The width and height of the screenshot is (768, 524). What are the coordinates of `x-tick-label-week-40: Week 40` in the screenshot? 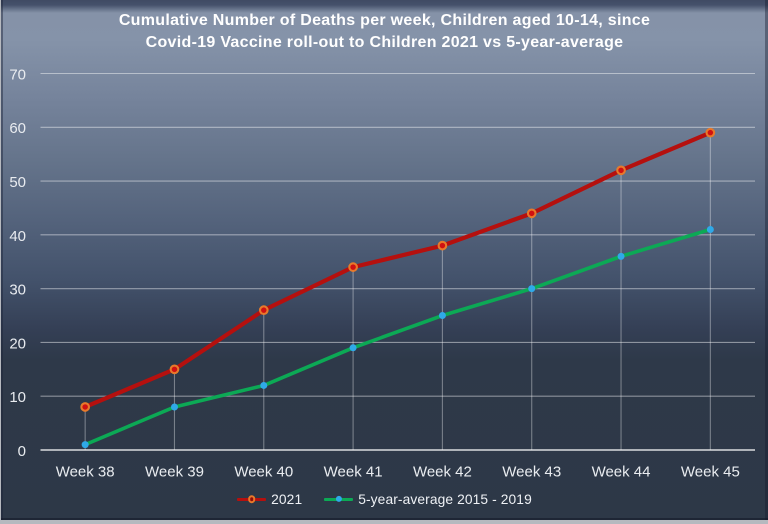 It's located at (263, 471).